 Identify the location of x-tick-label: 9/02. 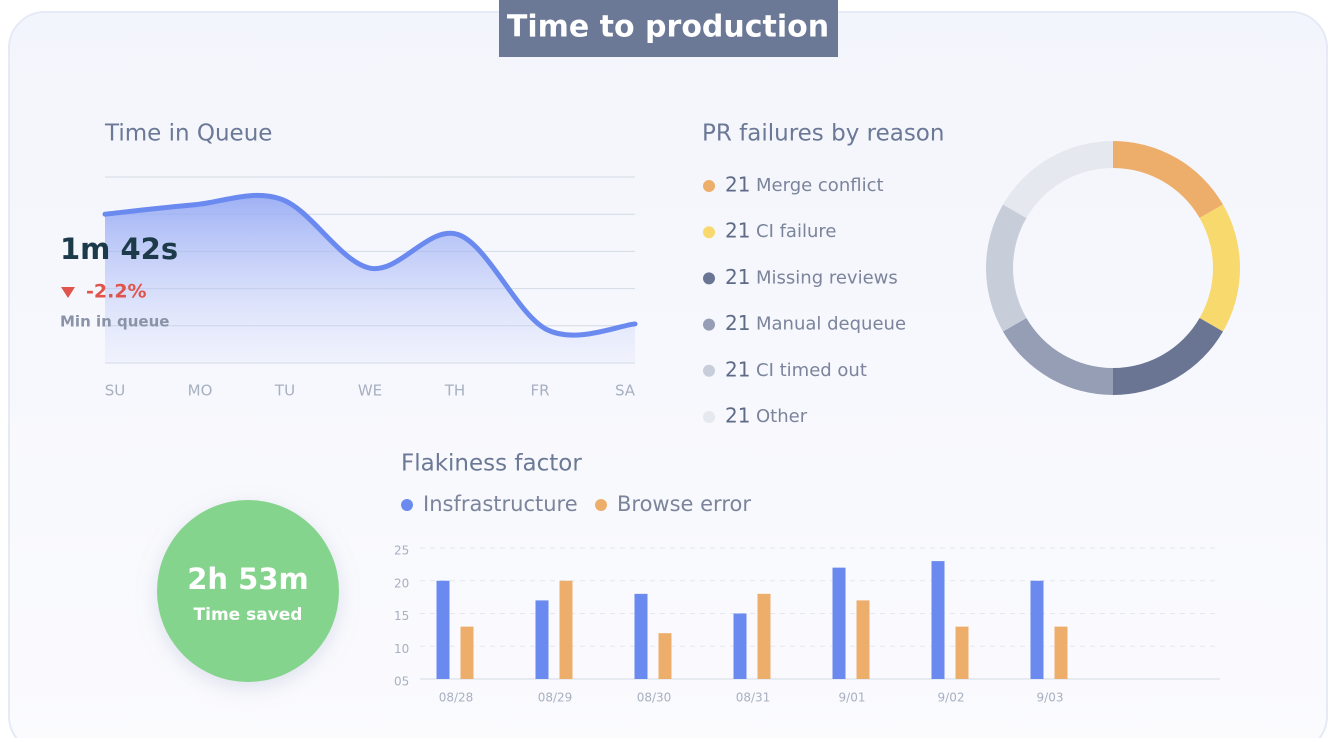
(951, 698).